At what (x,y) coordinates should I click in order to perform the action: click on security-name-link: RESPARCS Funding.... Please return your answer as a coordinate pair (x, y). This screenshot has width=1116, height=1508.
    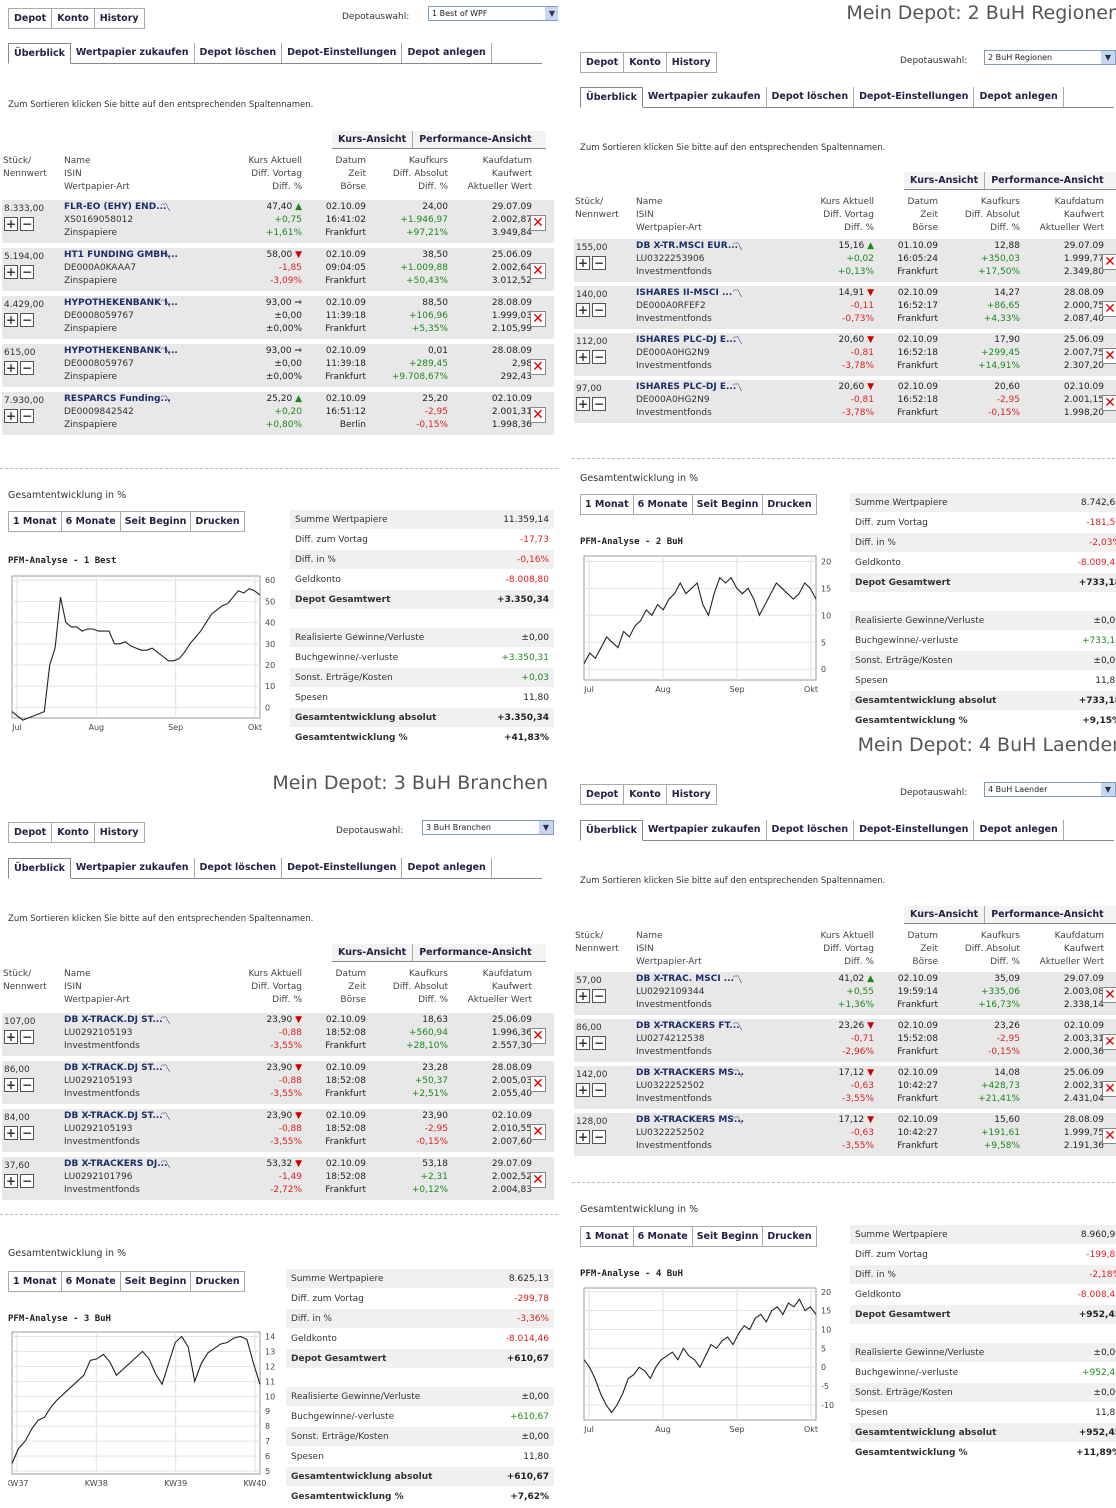
    Looking at the image, I should click on (117, 399).